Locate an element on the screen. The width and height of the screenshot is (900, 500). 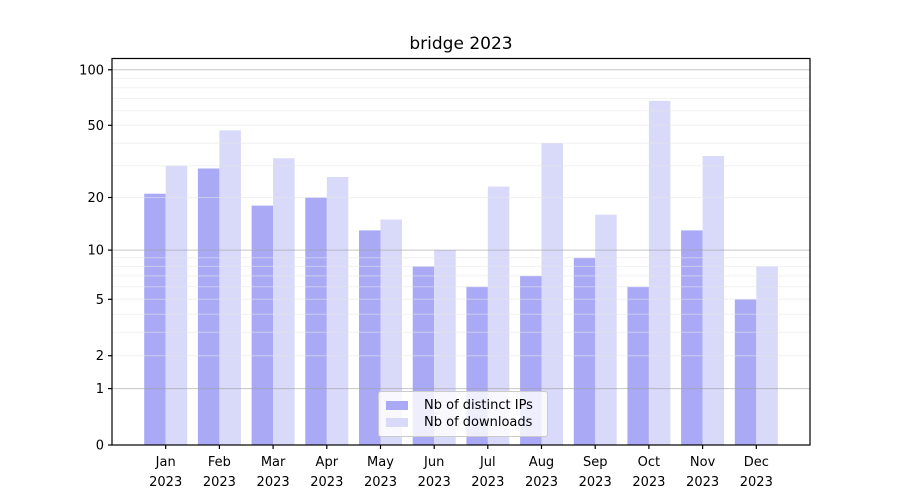
x-tick-label-month: Nov is located at coordinates (703, 462).